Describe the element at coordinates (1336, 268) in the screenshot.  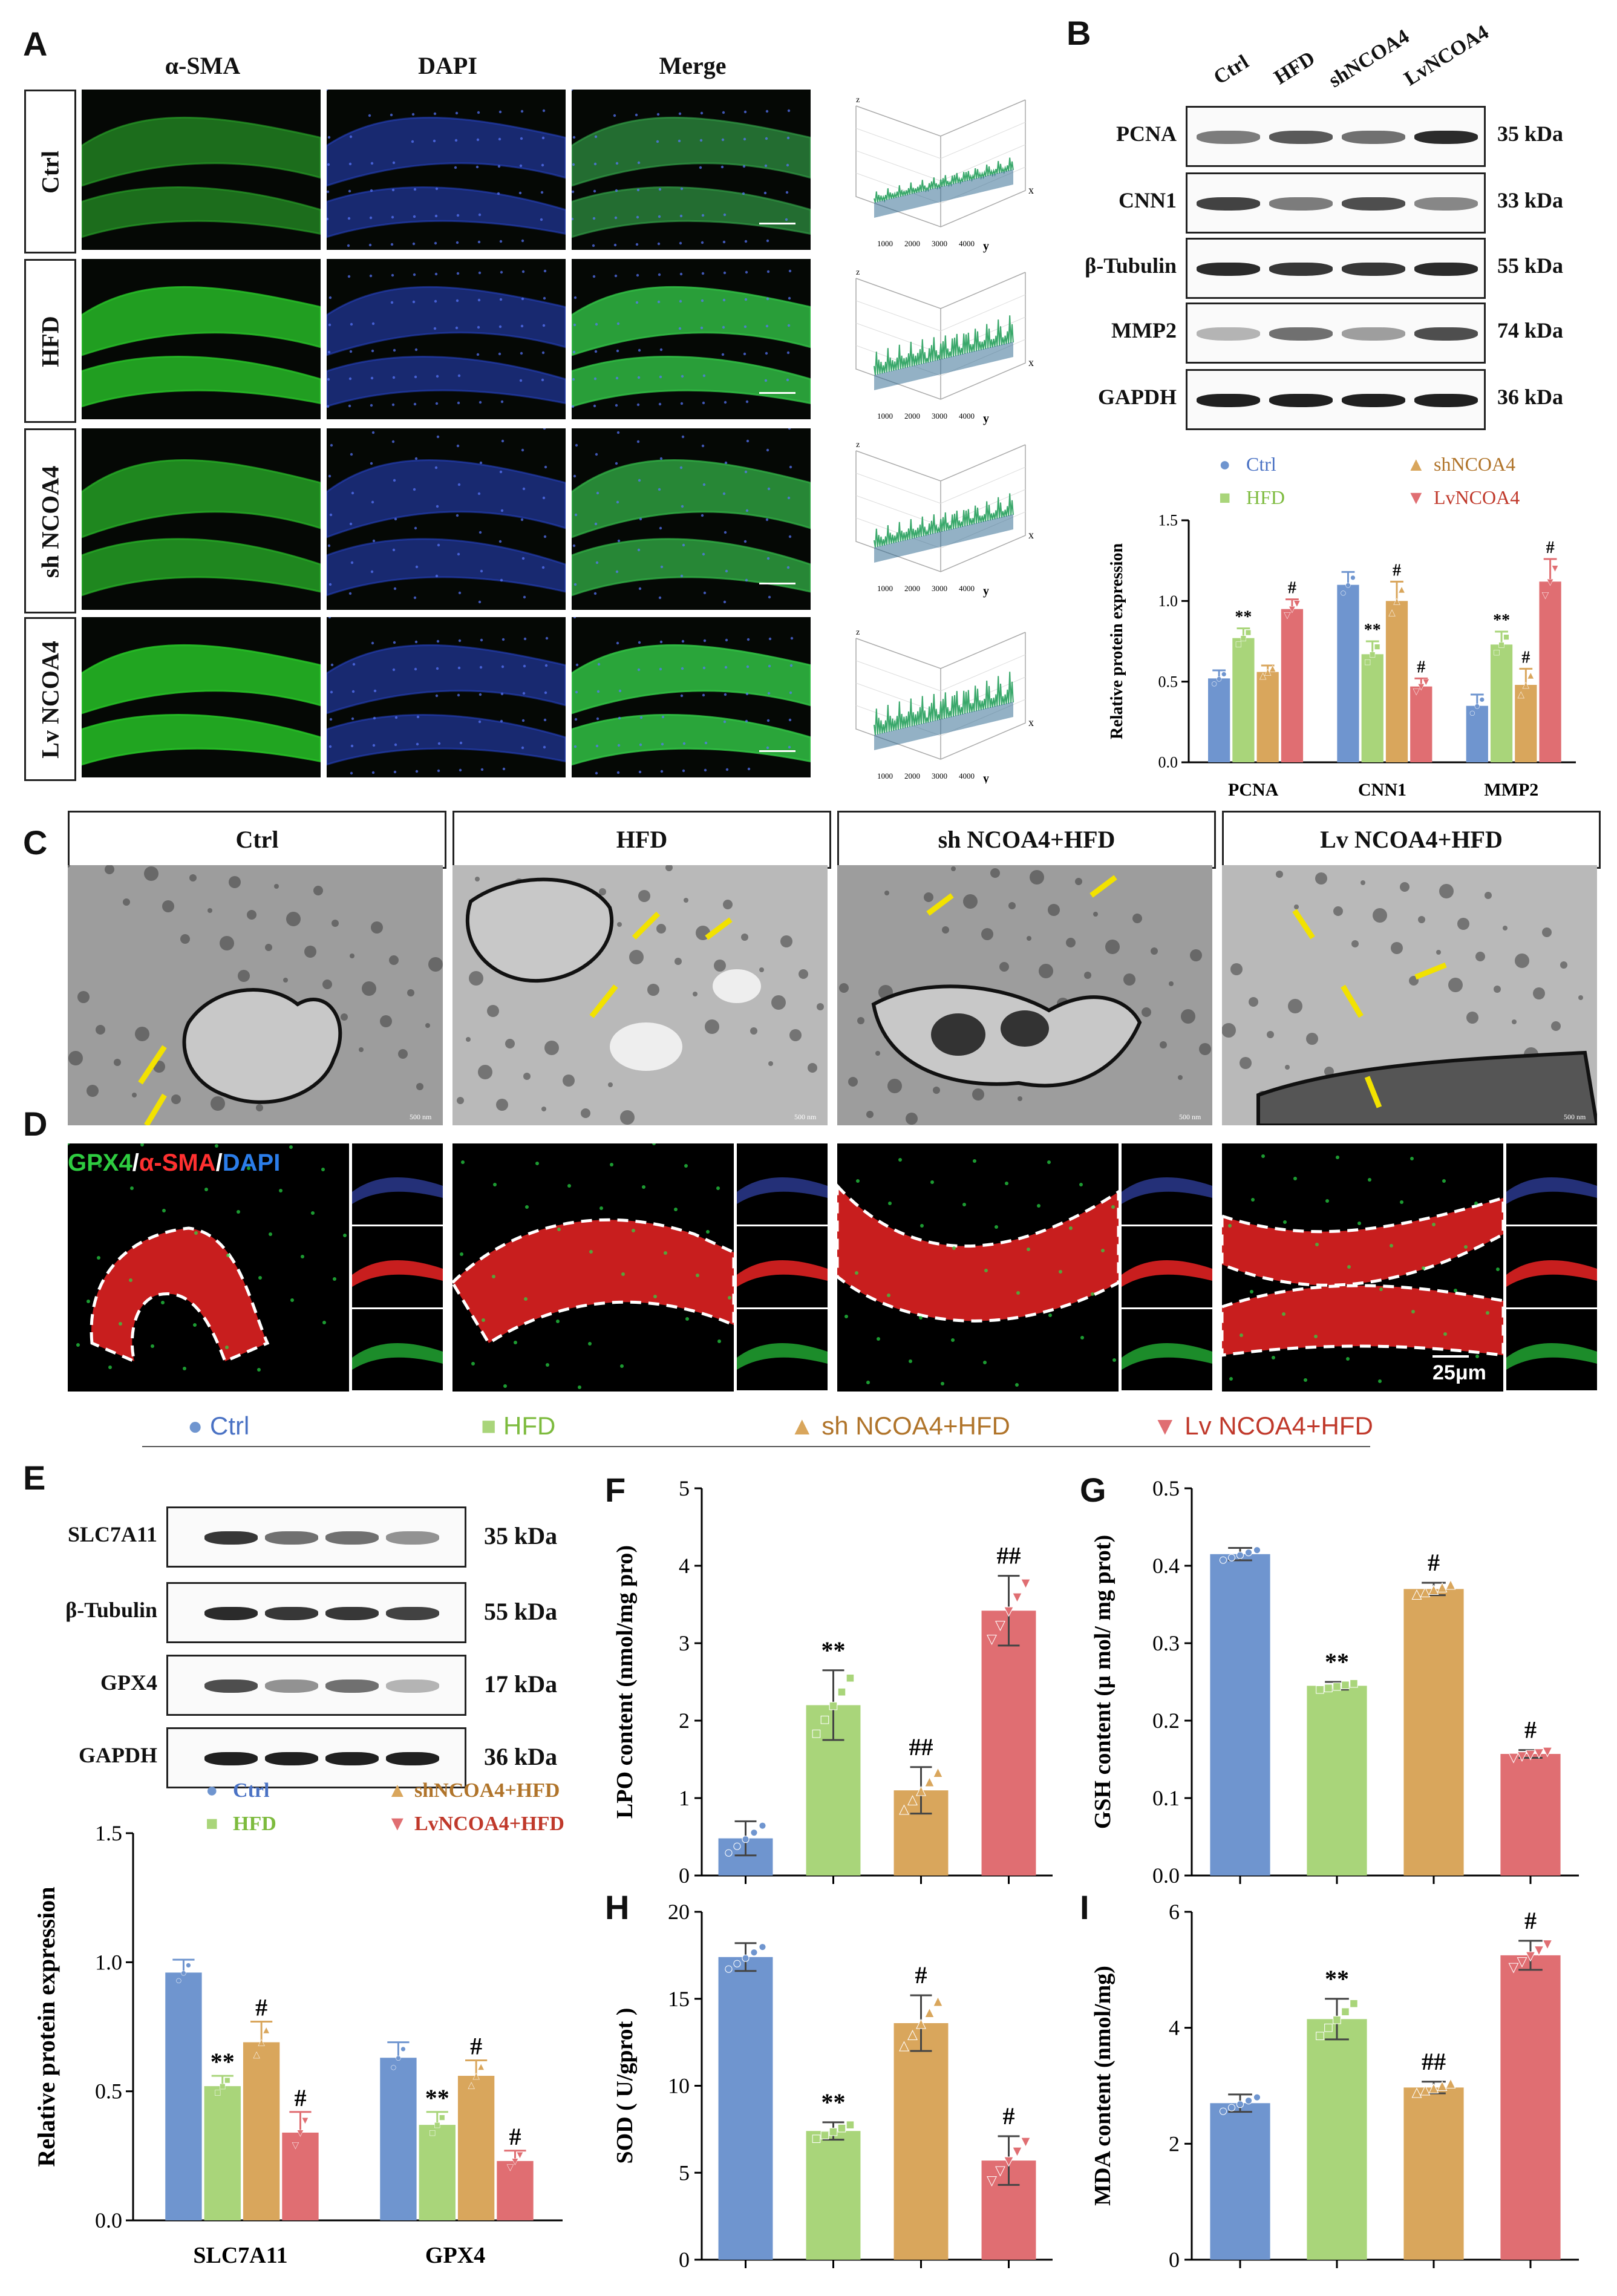
I see `blot-strip` at that location.